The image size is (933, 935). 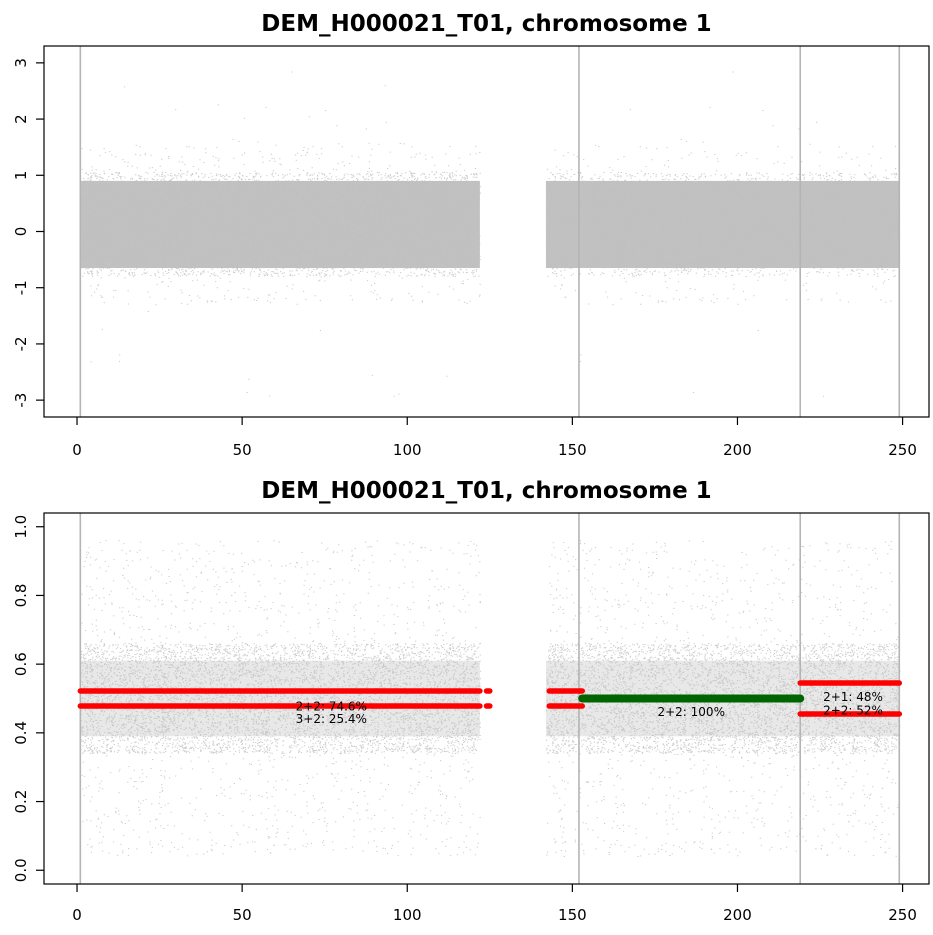 I want to click on y-tick-label: 0.0, so click(x=21, y=870).